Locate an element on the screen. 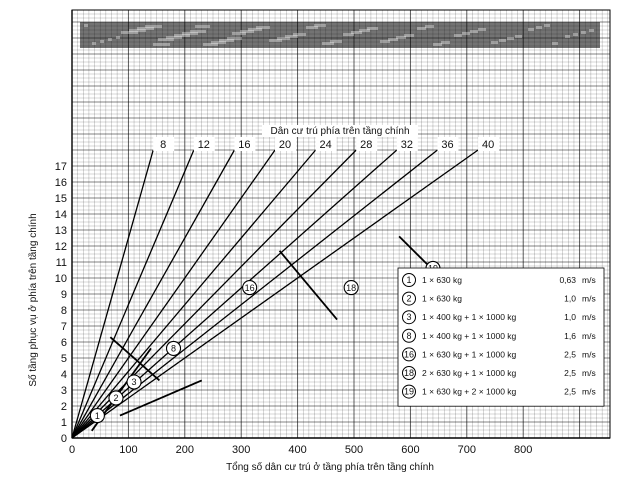 The height and width of the screenshot is (482, 624). header-scan-band is located at coordinates (340, 35).